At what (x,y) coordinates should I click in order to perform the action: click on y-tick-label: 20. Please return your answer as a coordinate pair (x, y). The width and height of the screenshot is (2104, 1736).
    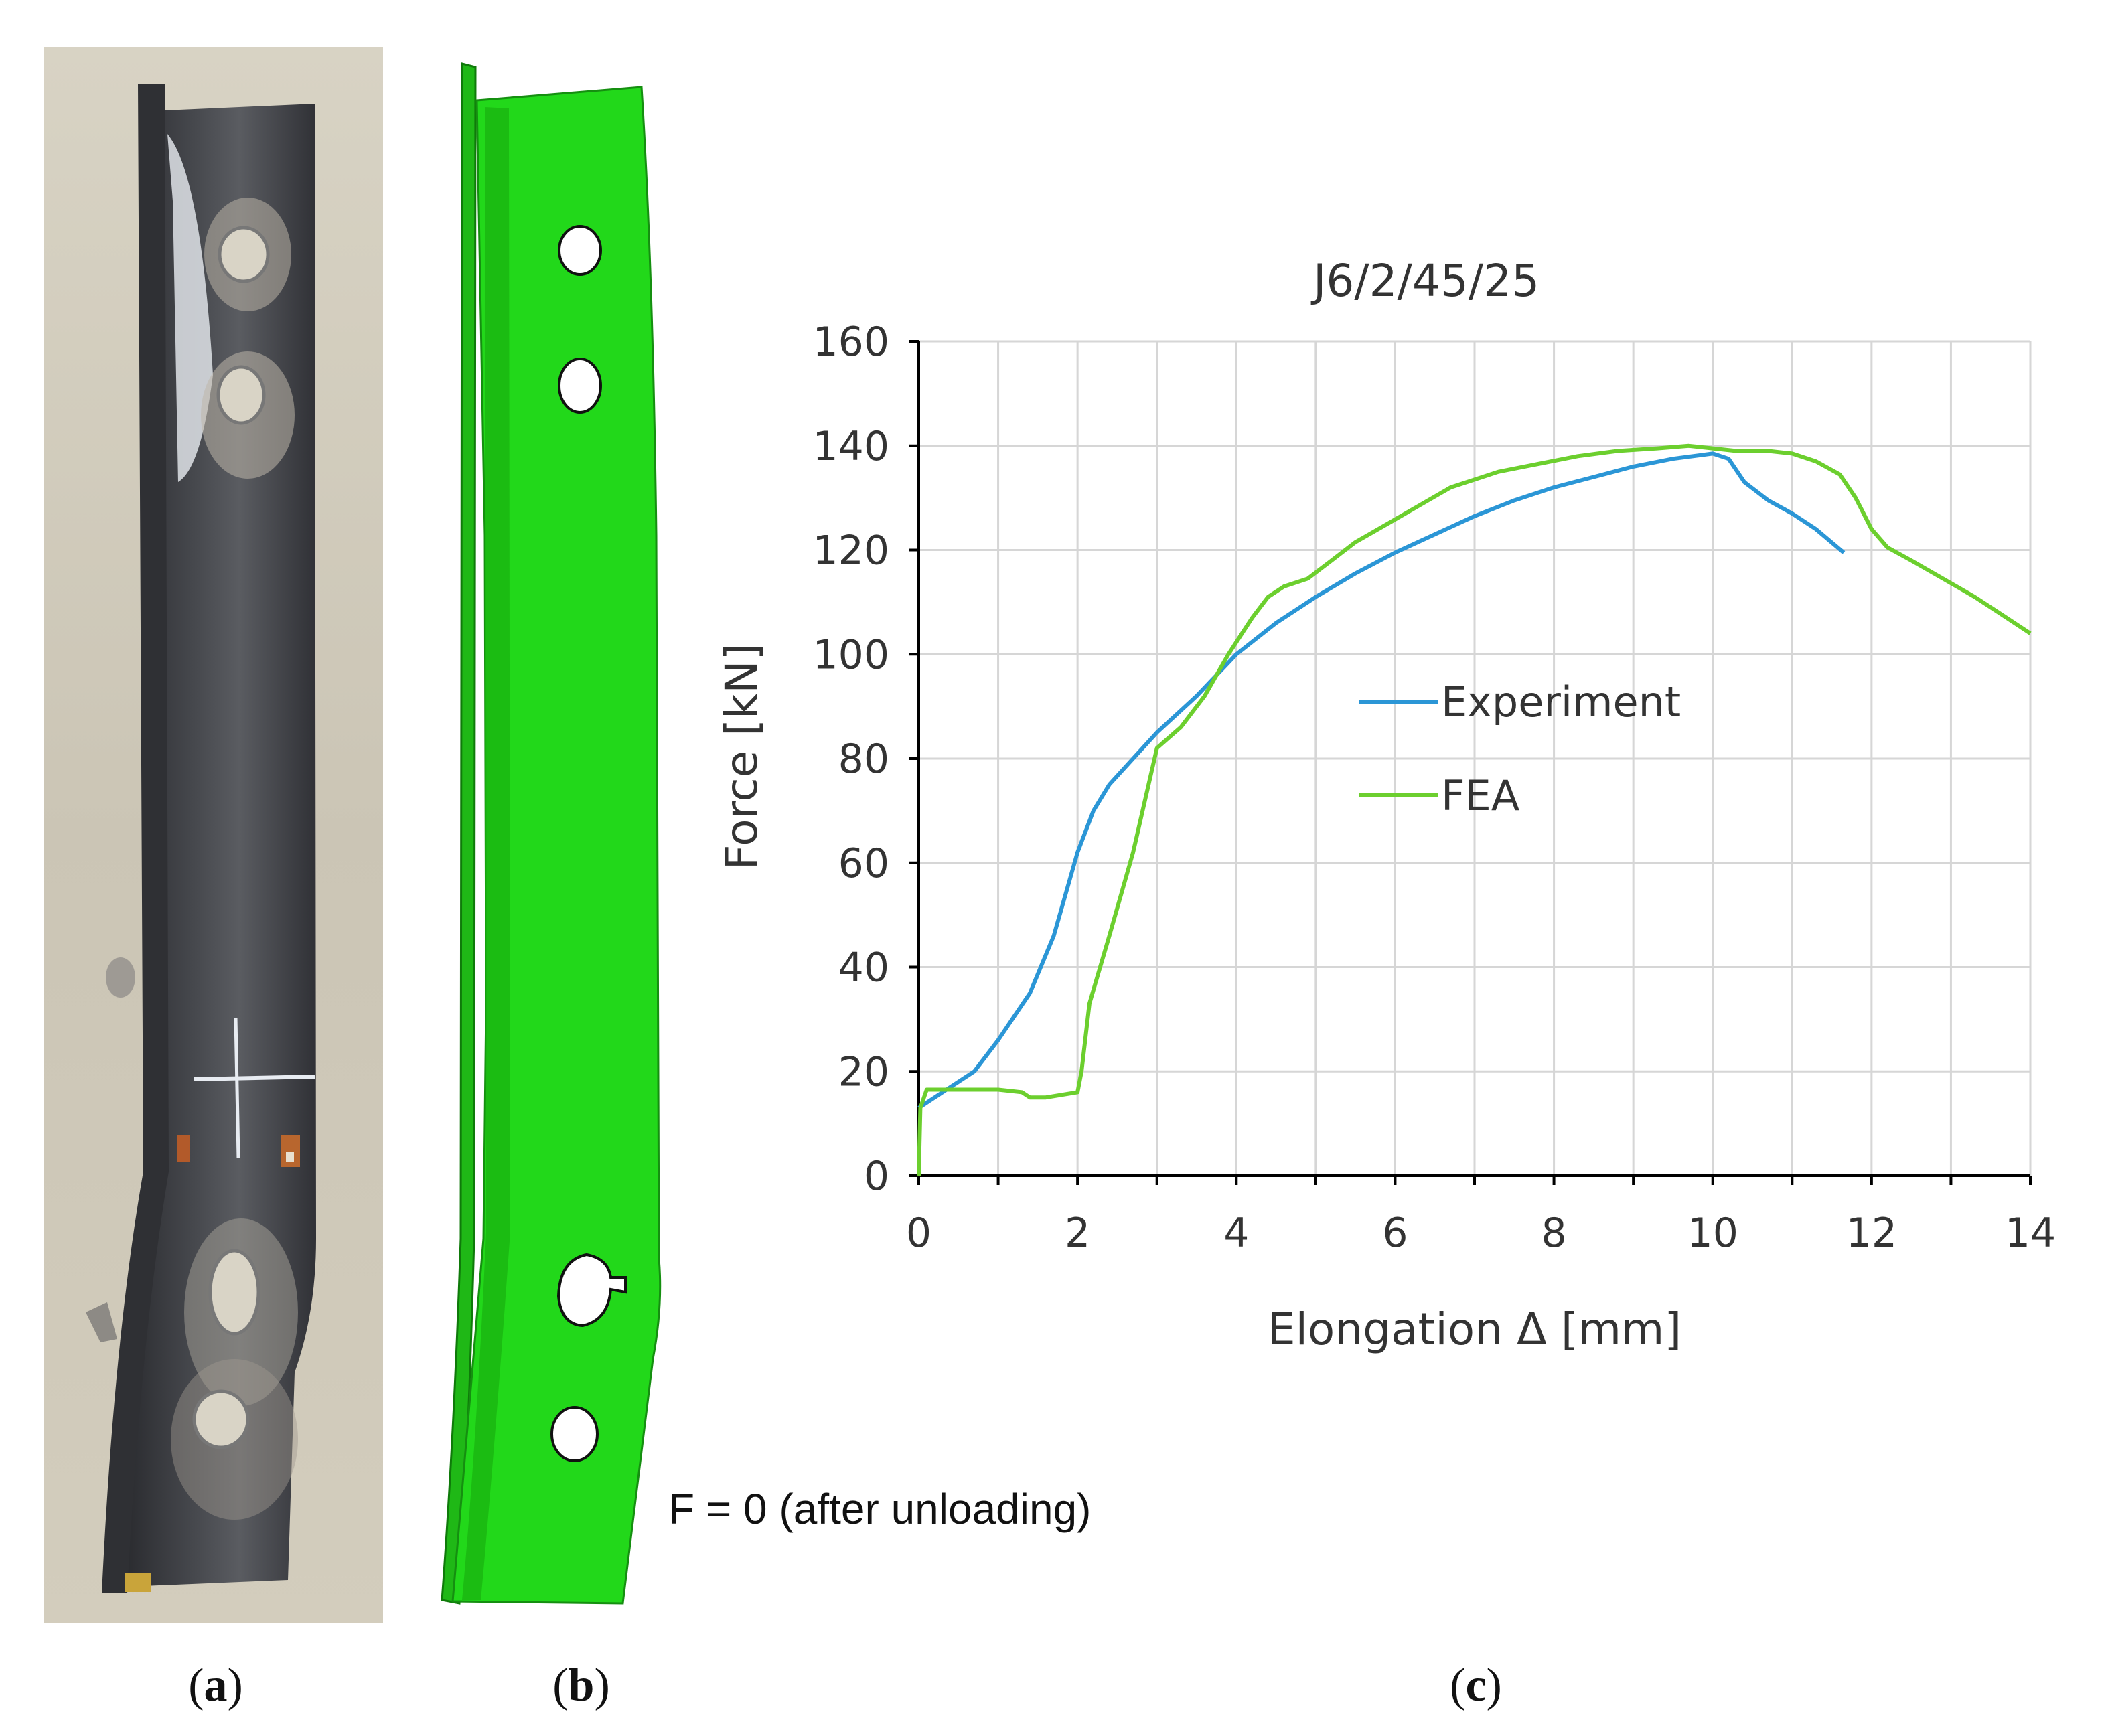
    Looking at the image, I should click on (863, 1071).